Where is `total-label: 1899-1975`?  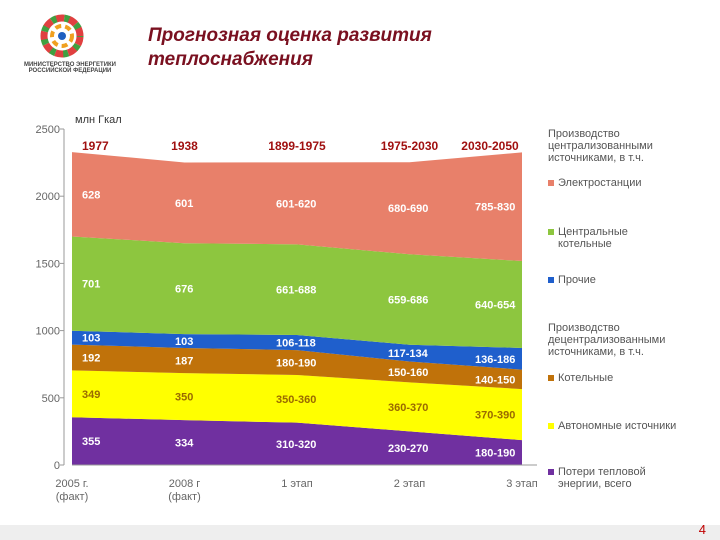 total-label: 1899-1975 is located at coordinates (297, 146).